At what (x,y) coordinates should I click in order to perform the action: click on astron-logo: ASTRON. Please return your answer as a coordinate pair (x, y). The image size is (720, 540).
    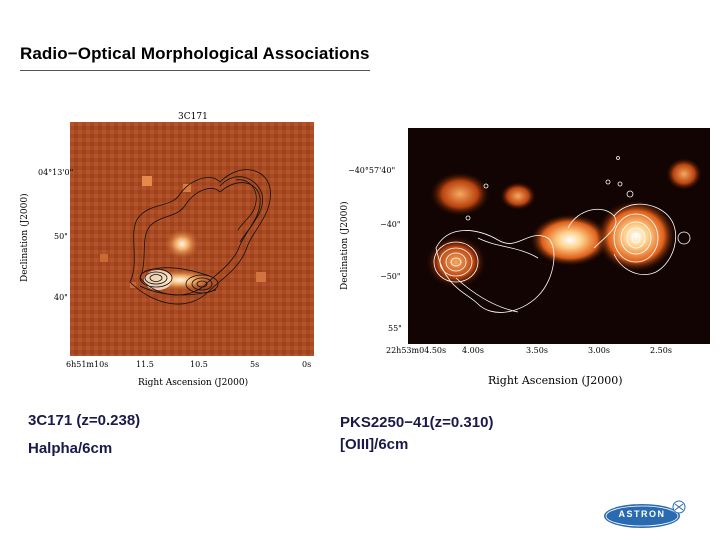
    Looking at the image, I should click on (645, 515).